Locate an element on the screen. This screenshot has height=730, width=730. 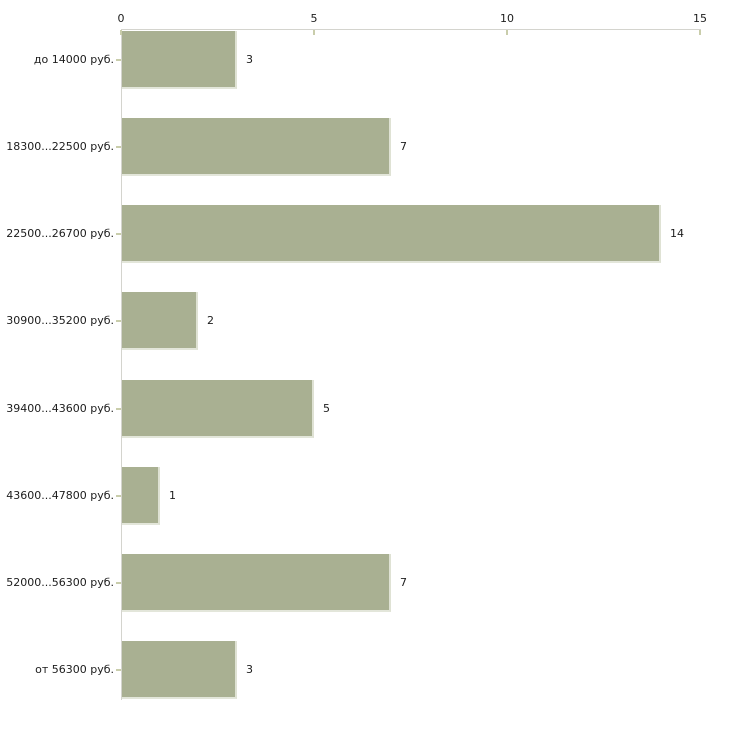
value-label: 14 is located at coordinates (677, 233).